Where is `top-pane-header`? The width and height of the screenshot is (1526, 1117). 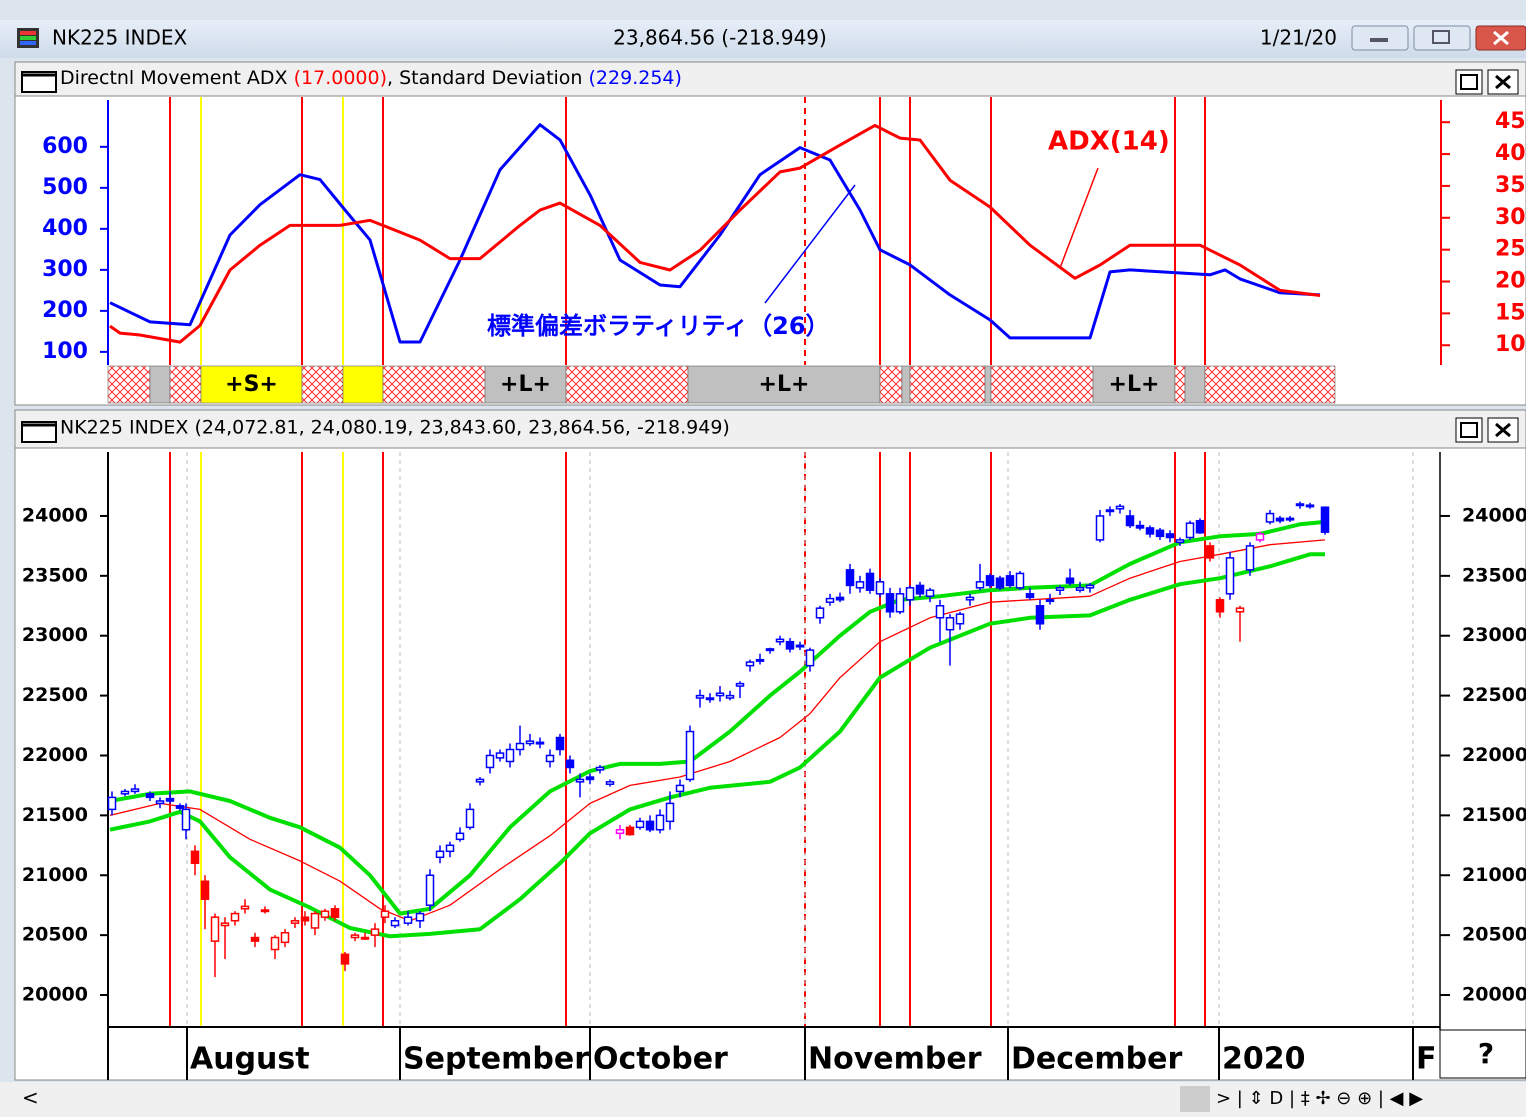 top-pane-header is located at coordinates (770, 79).